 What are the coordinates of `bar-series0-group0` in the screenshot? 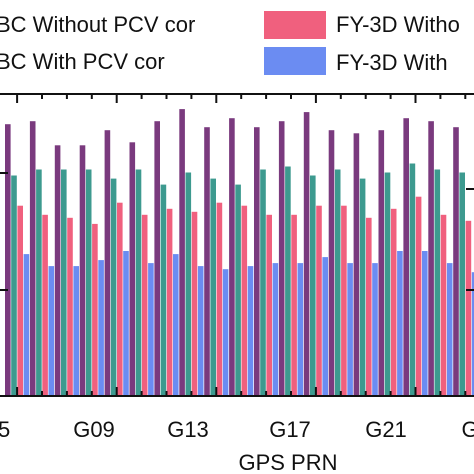 It's located at (8, 260).